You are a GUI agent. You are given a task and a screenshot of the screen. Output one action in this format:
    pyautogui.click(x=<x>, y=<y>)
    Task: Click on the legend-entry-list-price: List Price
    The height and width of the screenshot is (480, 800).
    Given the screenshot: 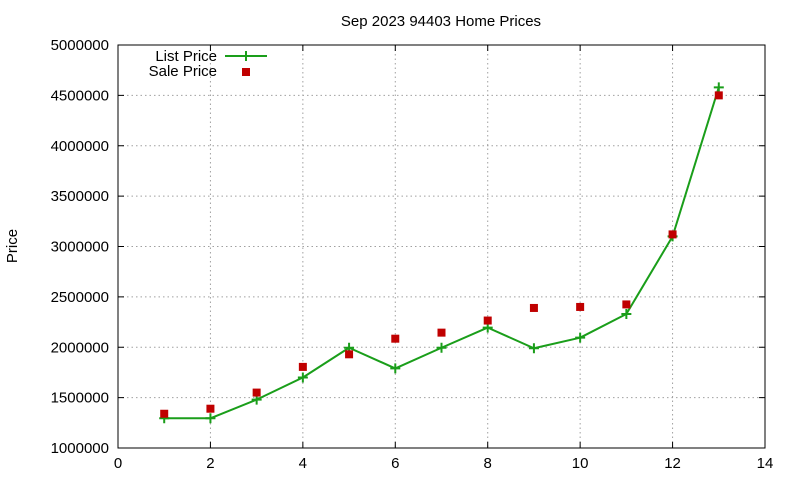 What is the action you would take?
    pyautogui.click(x=211, y=56)
    